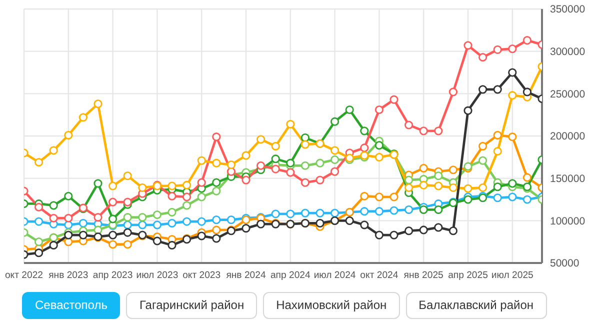  What do you see at coordinates (335, 275) in the screenshot?
I see `x-tick-label: июл 2024` at bounding box center [335, 275].